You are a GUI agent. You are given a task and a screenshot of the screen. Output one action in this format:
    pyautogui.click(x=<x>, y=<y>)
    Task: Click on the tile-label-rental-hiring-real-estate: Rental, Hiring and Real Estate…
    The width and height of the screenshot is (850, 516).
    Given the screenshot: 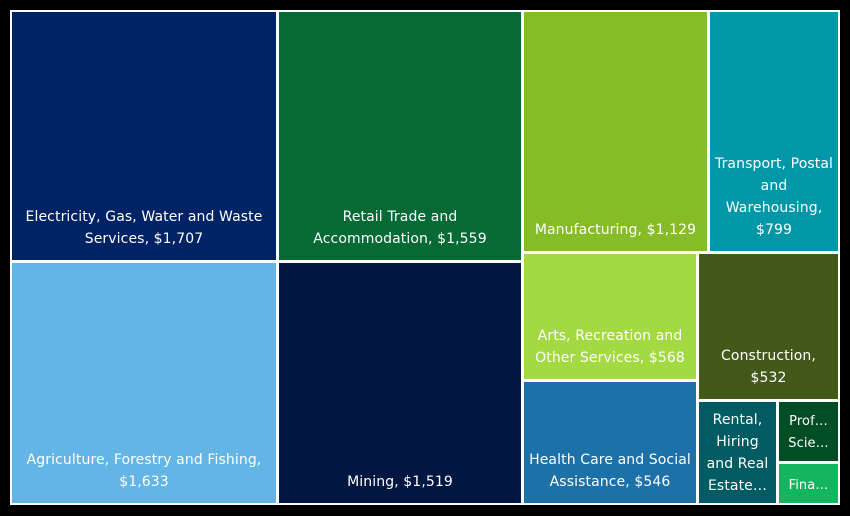 What is the action you would take?
    pyautogui.click(x=737, y=453)
    